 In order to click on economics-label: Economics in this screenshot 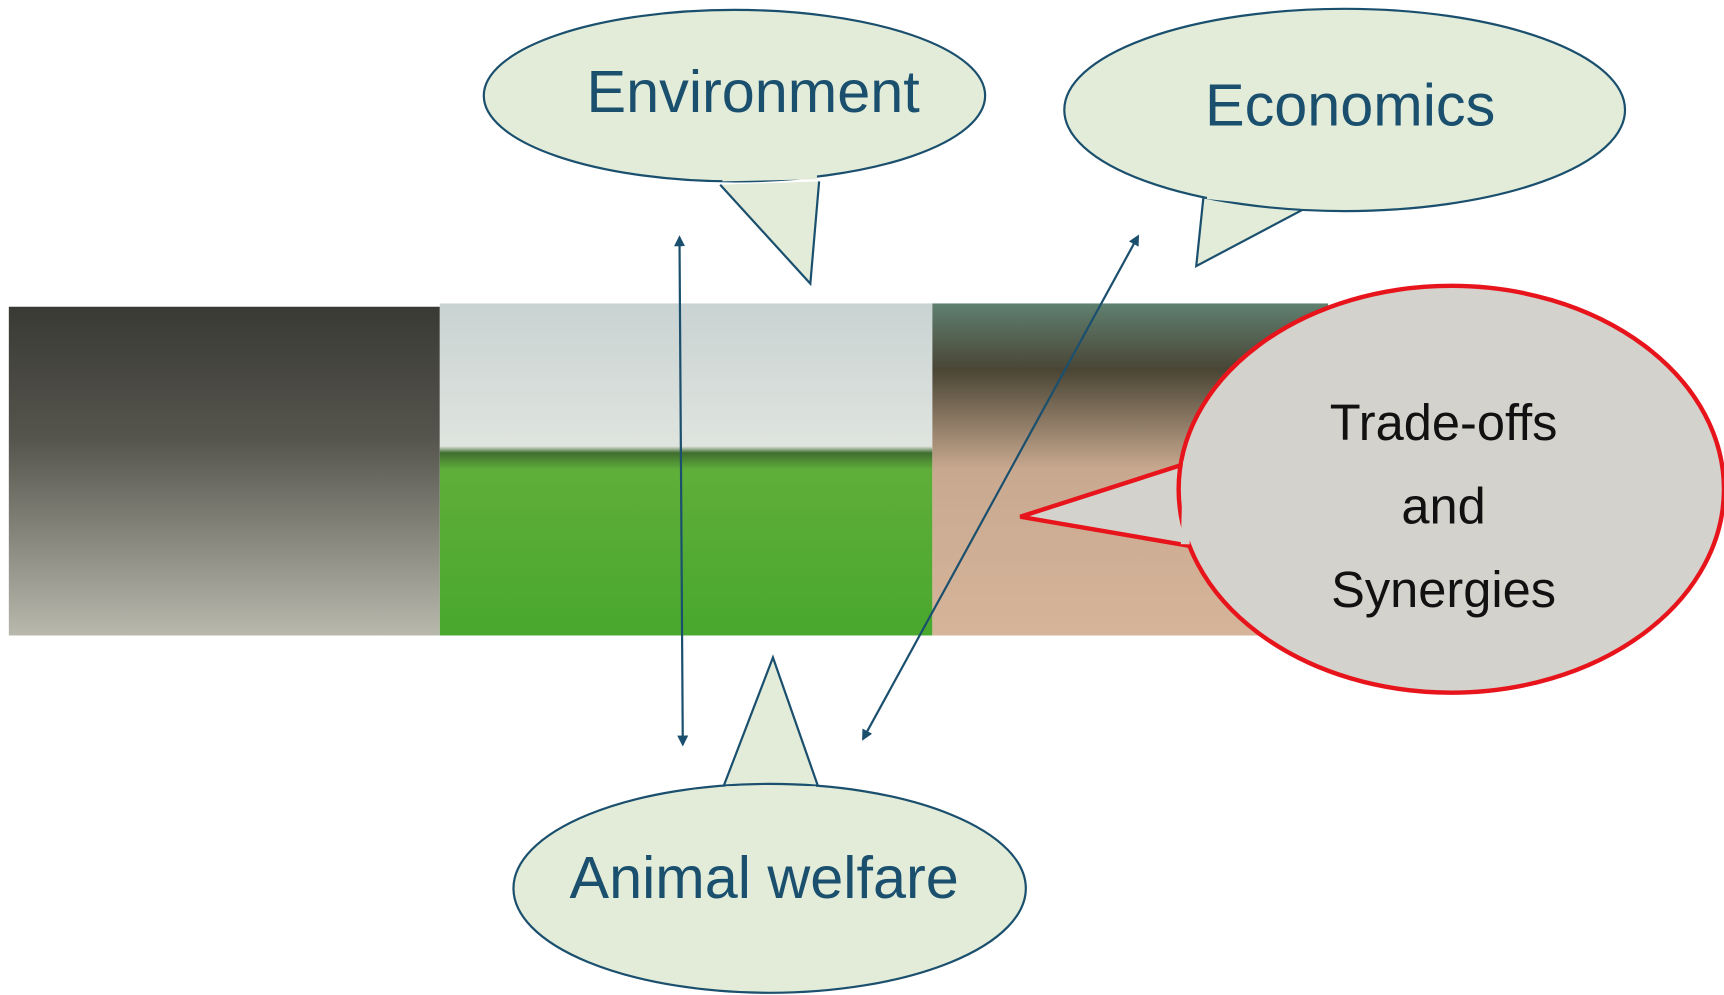, I will do `click(1350, 104)`.